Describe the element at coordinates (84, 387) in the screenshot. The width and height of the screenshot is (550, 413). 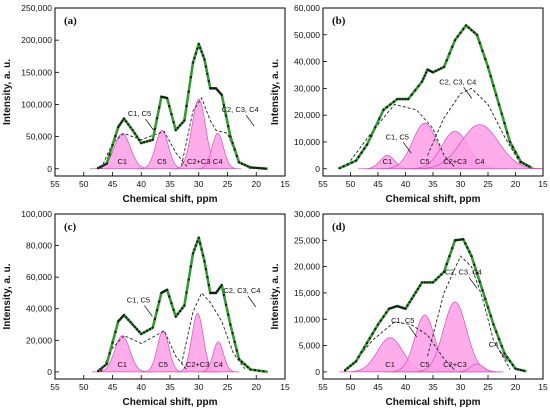
I see `x-tick-label: 50` at that location.